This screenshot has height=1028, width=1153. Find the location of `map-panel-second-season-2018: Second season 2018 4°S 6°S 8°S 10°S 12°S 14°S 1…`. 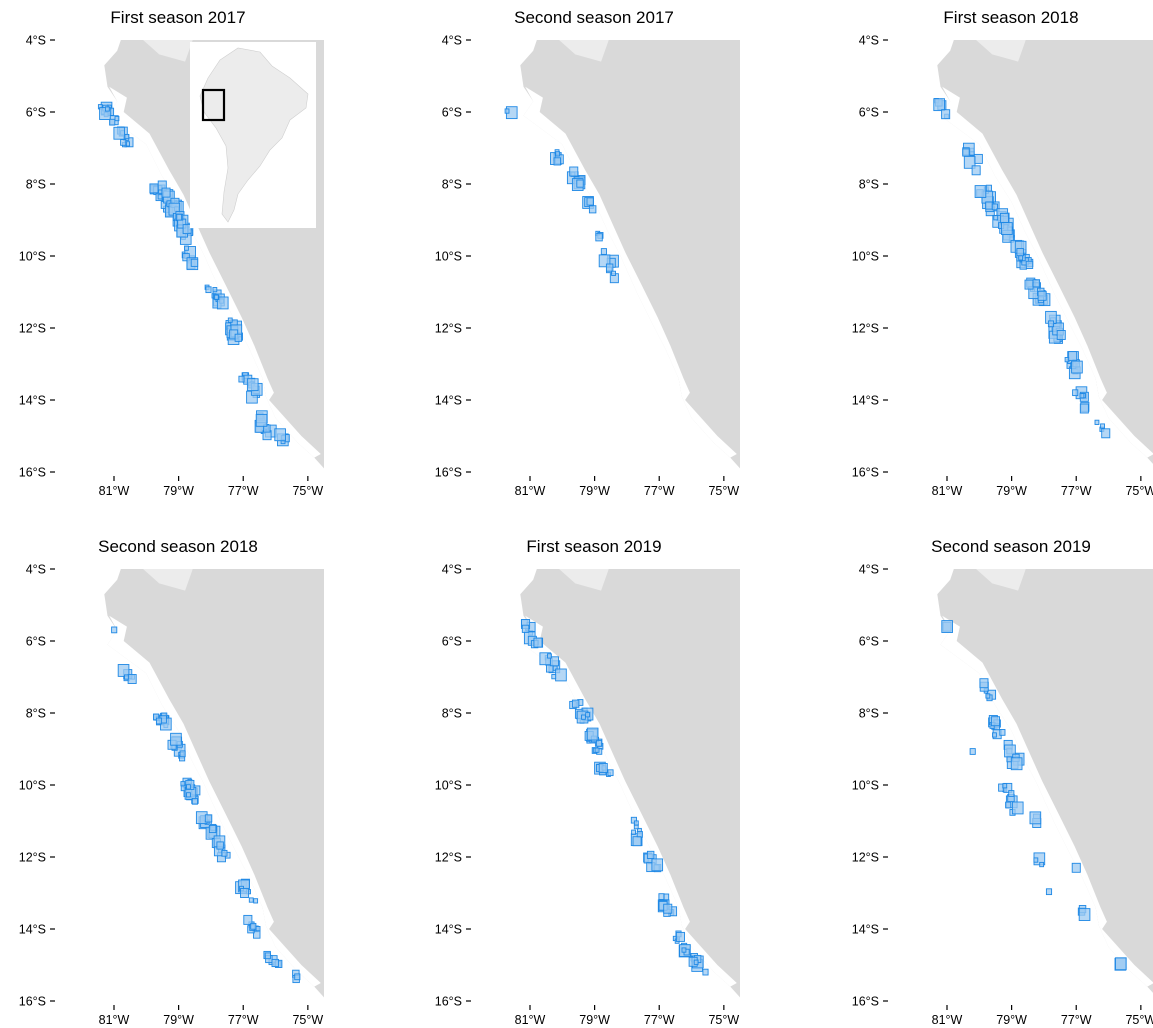

map-panel-second-season-2018: Second season 2018 4°S 6°S 8°S 10°S 12°S 14°S 1… is located at coordinates (171, 782).